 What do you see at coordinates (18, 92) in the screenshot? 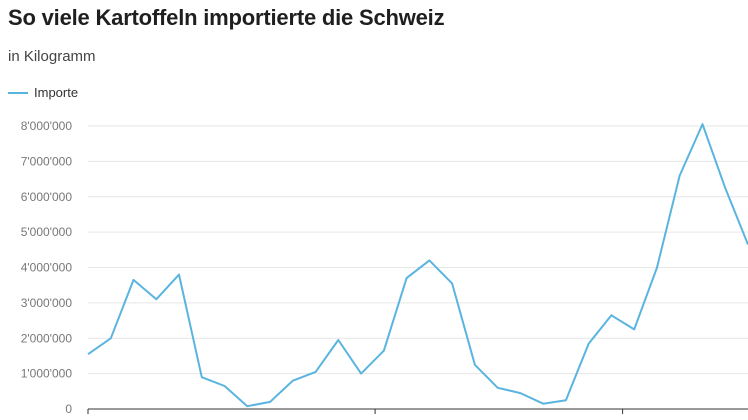
I see `legend-swatch` at bounding box center [18, 92].